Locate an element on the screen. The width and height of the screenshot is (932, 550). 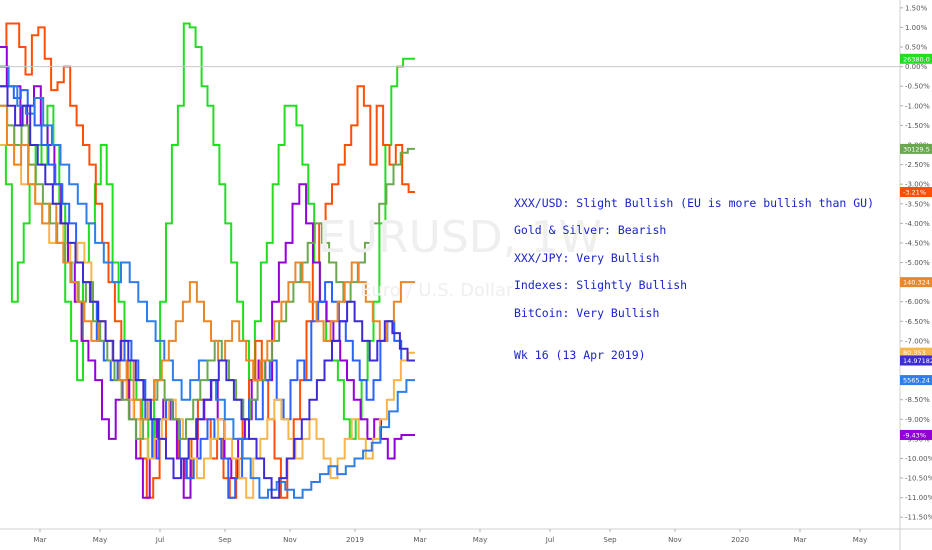
y-tick-label: 0.00% is located at coordinates (916, 67).